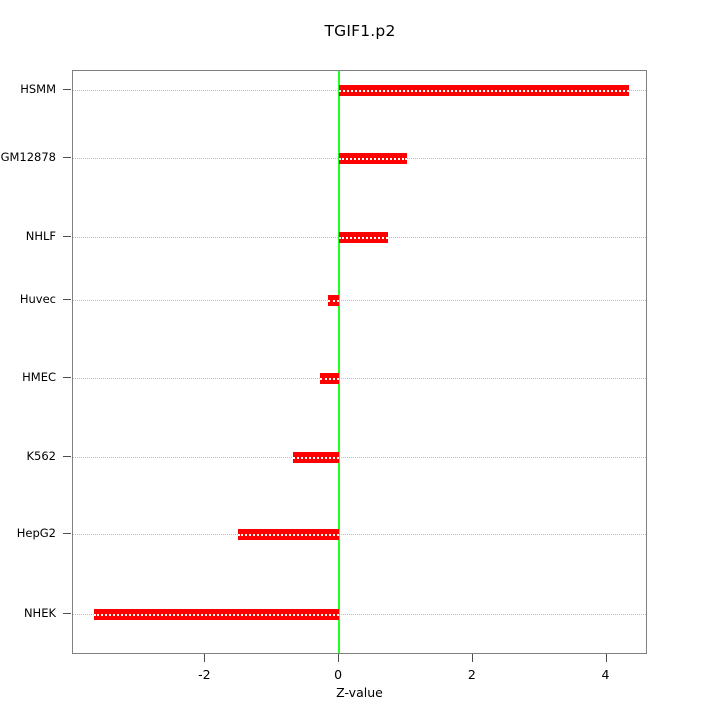 The image size is (720, 720). Describe the element at coordinates (39, 613) in the screenshot. I see `y-axis-tick-label: NHEK` at that location.